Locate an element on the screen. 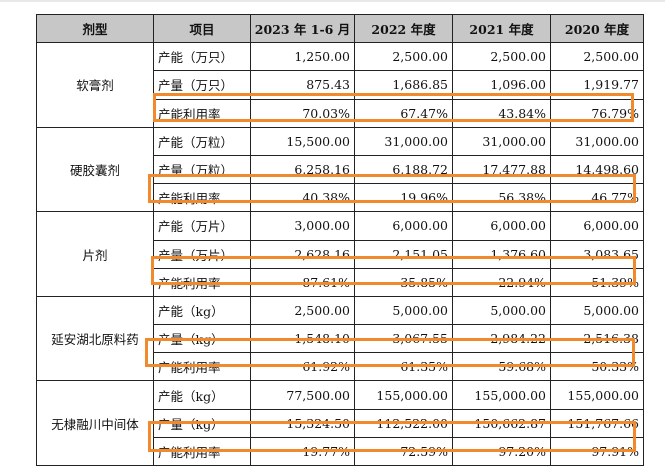  value-cell: 1,376.60 is located at coordinates (501, 254).